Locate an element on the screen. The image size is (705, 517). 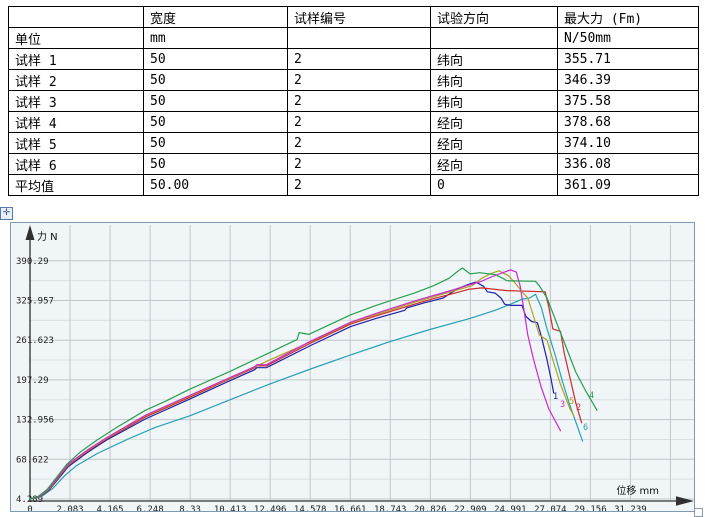
y-tick-label: 4.289 is located at coordinates (29, 500).